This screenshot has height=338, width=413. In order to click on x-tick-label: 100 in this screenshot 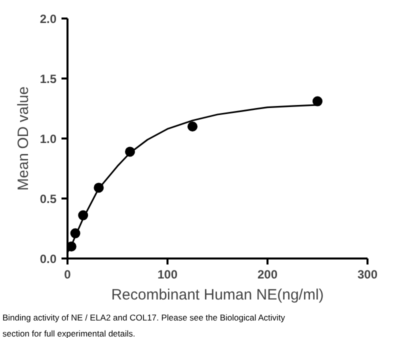, I will do `click(167, 275)`.